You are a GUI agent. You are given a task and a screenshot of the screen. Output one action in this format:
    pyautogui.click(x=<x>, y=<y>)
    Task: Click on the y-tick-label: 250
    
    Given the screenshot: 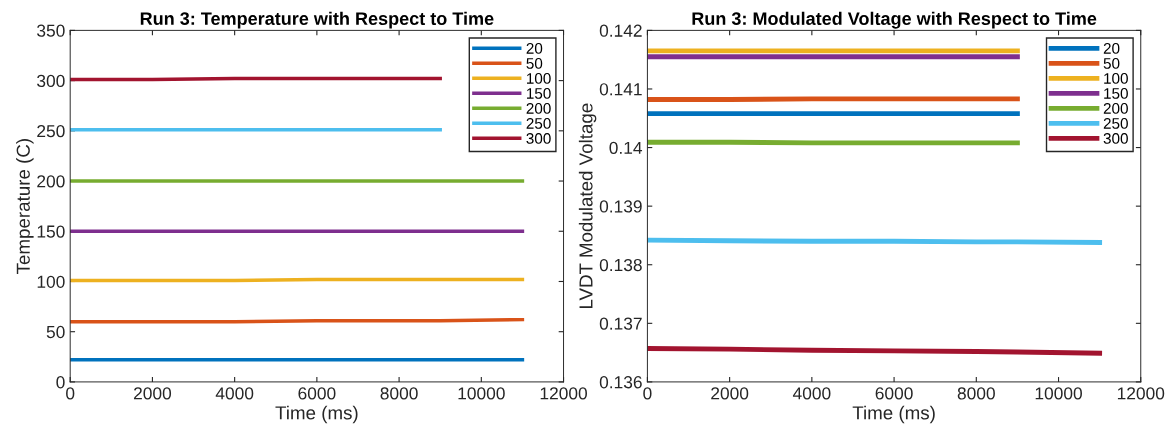 What is the action you would take?
    pyautogui.click(x=51, y=131)
    